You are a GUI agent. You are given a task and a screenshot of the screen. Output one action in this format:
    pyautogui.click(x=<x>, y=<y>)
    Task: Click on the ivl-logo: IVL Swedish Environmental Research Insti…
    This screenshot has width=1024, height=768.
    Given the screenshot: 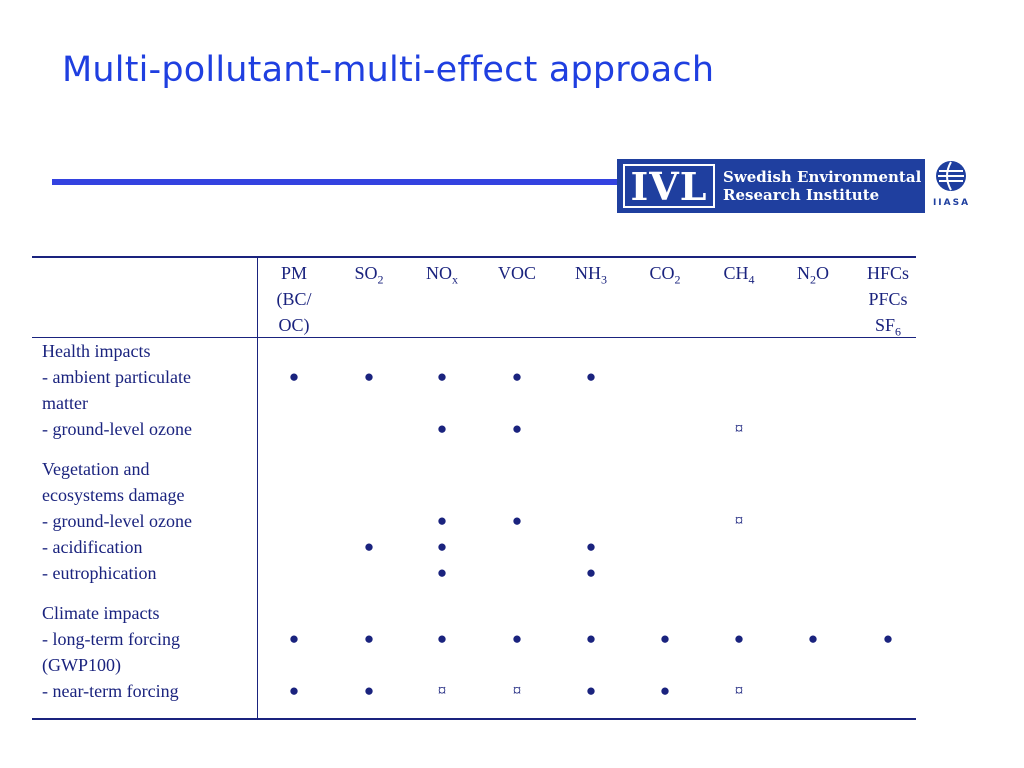 What is the action you would take?
    pyautogui.click(x=771, y=186)
    